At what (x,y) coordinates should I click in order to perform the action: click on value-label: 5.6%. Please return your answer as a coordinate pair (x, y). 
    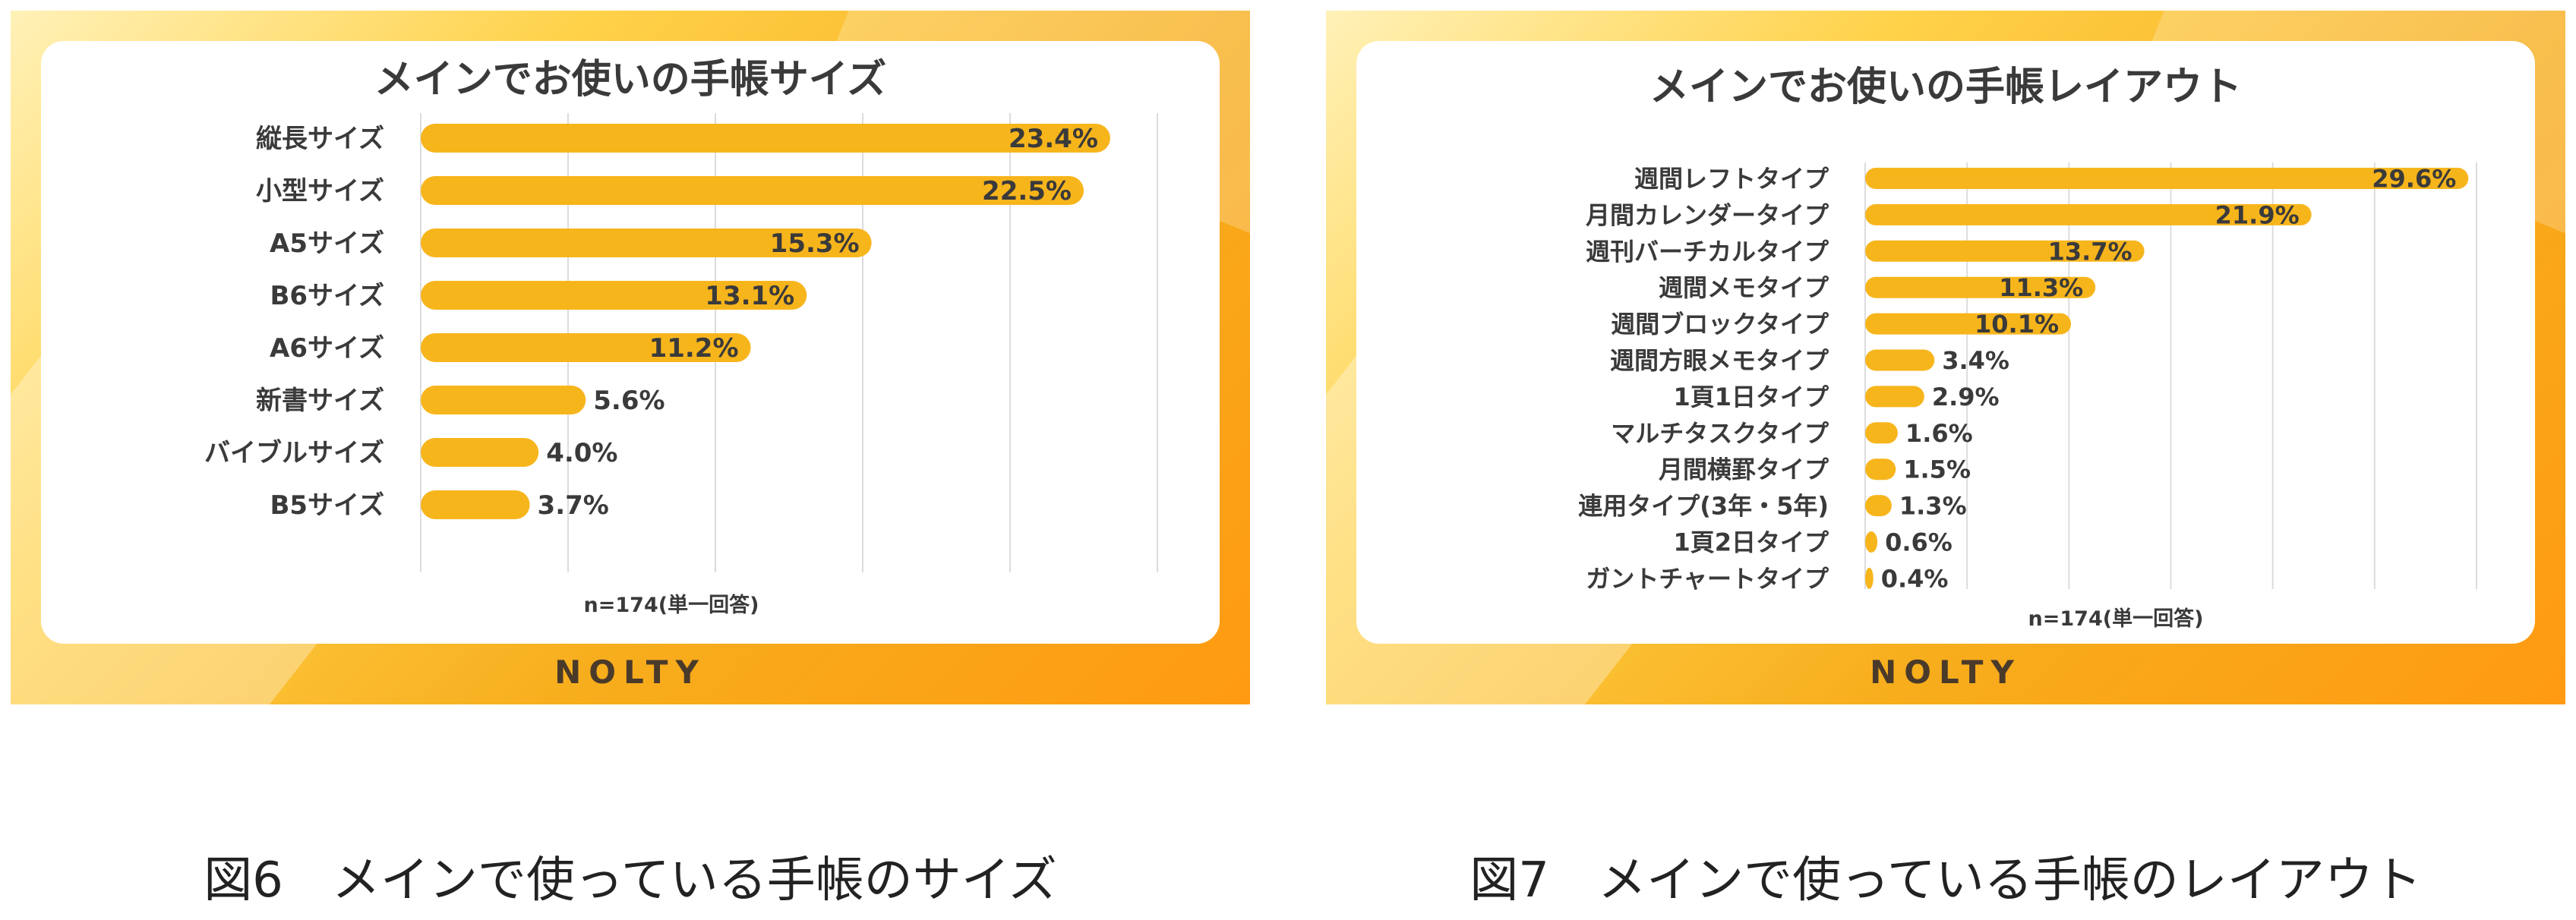
    Looking at the image, I should click on (629, 401).